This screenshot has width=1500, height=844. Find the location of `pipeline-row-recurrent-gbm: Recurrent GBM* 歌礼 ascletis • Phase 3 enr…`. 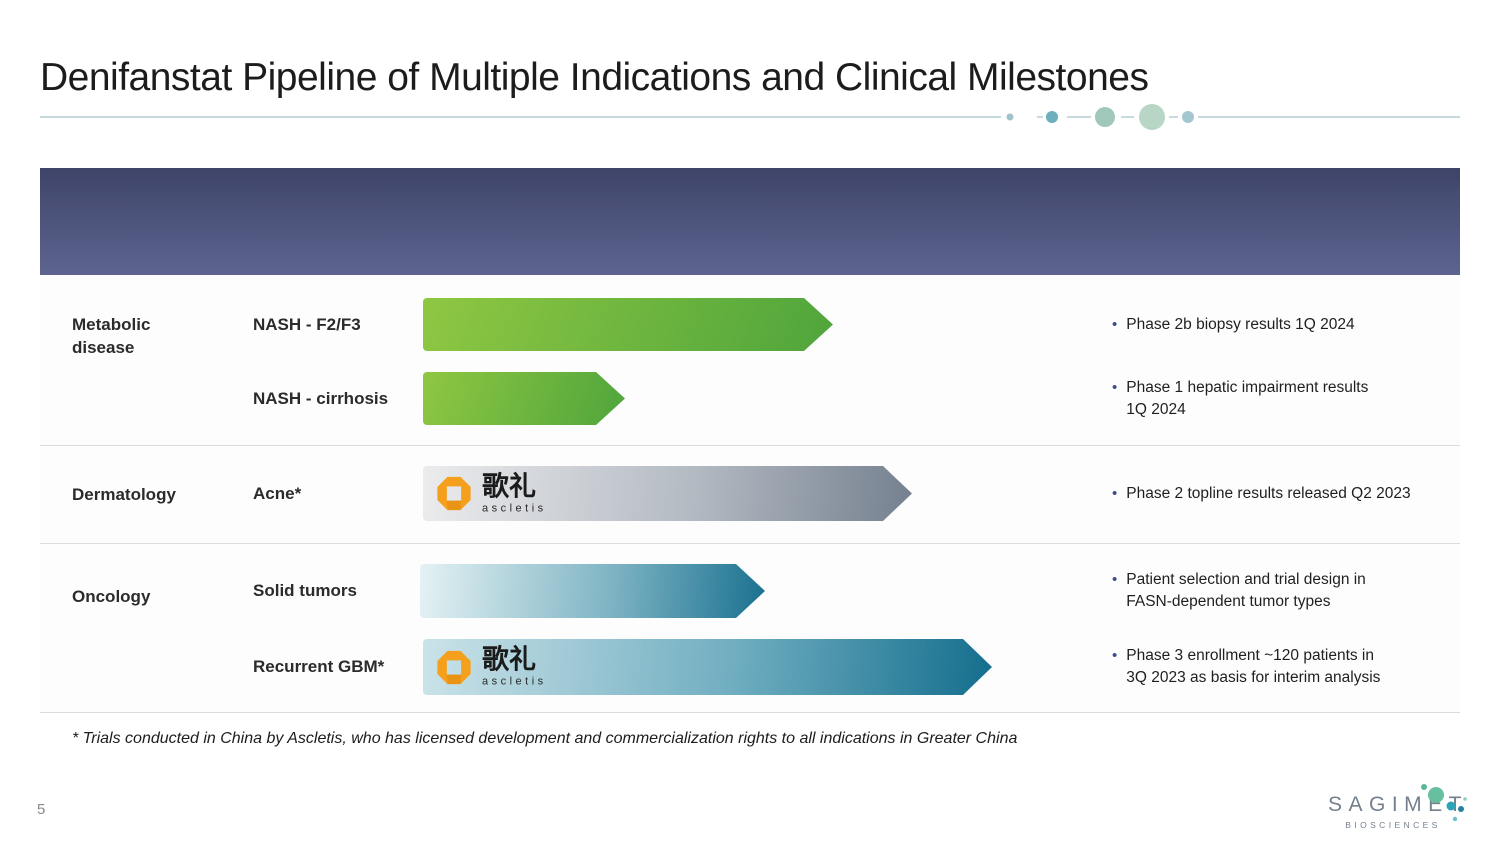

pipeline-row-recurrent-gbm: Recurrent GBM* 歌礼 ascletis • Phase 3 enr… is located at coordinates (750, 667).